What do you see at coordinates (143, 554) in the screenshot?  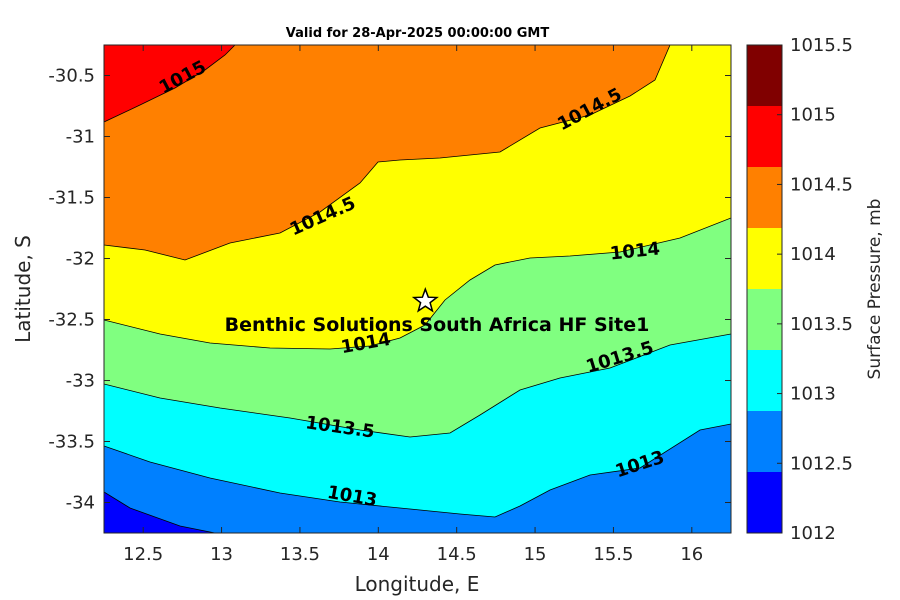 I see `x-tick-label: 12.5` at bounding box center [143, 554].